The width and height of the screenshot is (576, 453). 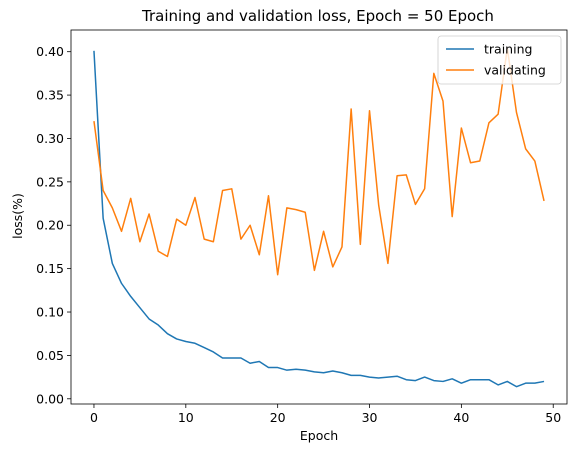 What do you see at coordinates (17, 216) in the screenshot?
I see `y-axis-label: loss(%)` at bounding box center [17, 216].